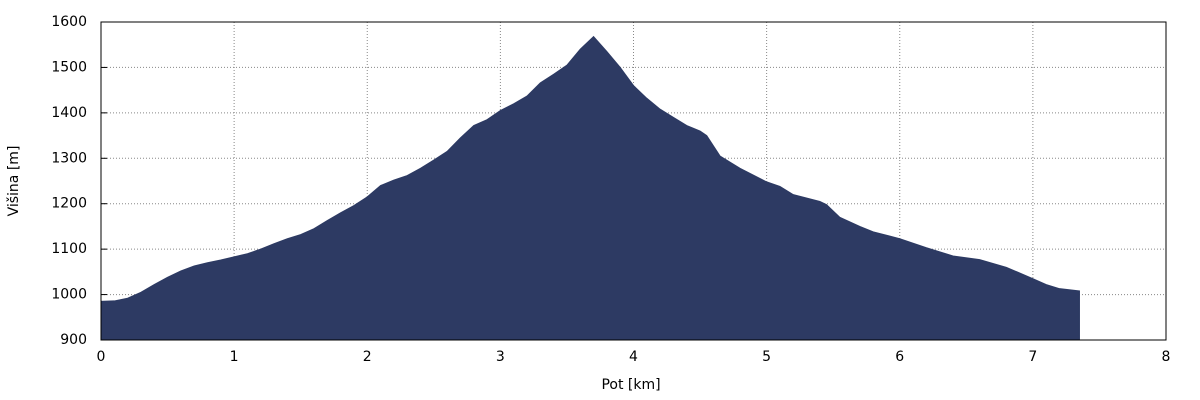  Describe the element at coordinates (69, 67) in the screenshot. I see `y-tick-label: 1500` at that location.